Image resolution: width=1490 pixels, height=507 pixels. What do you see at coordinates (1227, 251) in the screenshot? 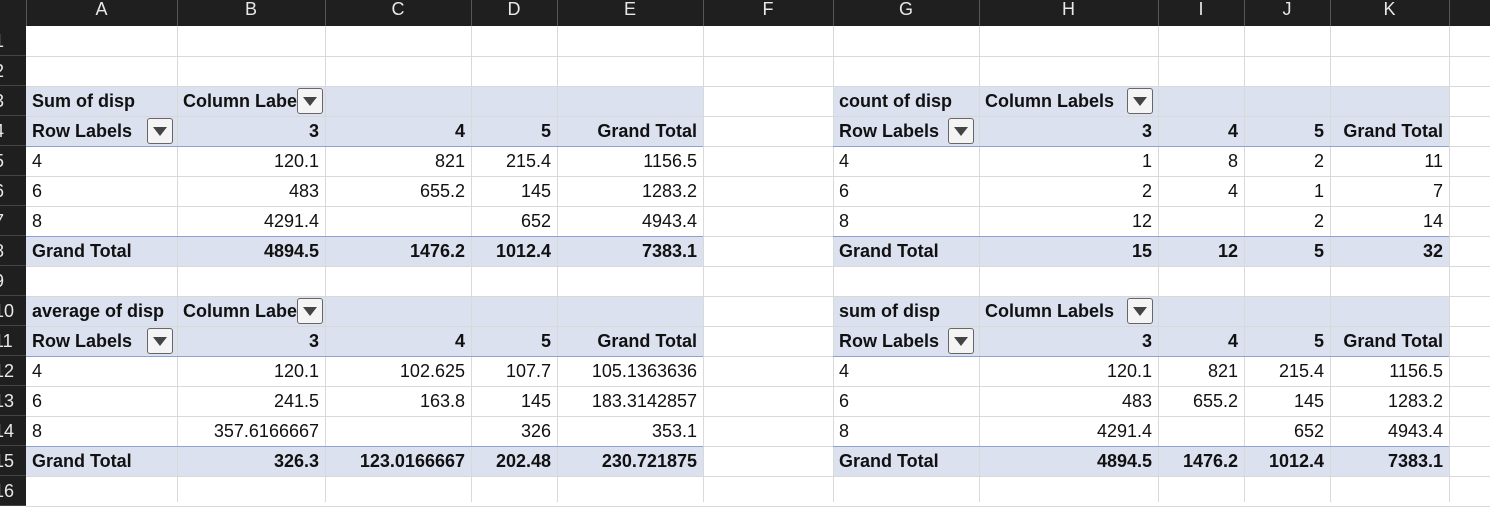
I see `grand-total-value: 12` at bounding box center [1227, 251].